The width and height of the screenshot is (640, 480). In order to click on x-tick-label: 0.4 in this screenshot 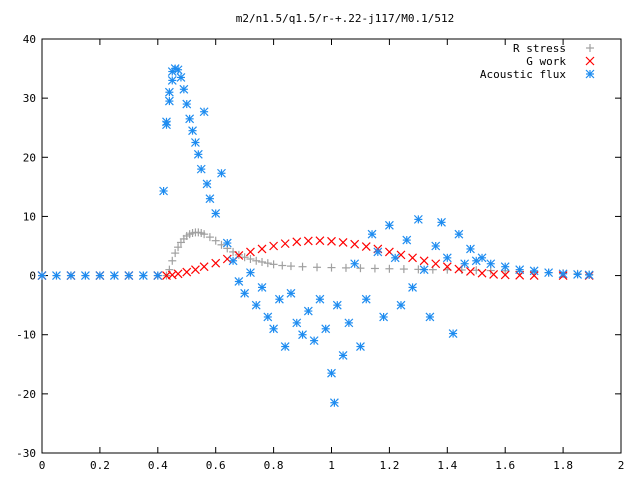, I will do `click(158, 465)`.